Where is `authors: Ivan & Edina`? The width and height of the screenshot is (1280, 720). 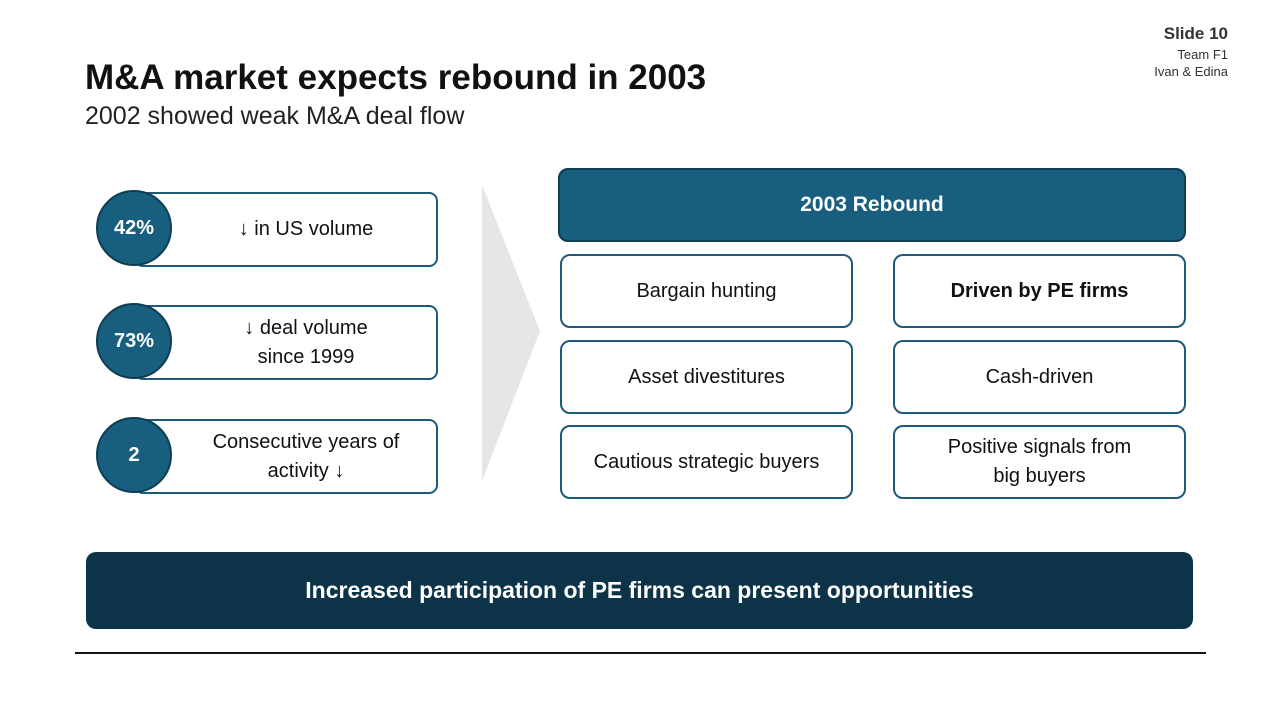
authors: Ivan & Edina is located at coordinates (1191, 71).